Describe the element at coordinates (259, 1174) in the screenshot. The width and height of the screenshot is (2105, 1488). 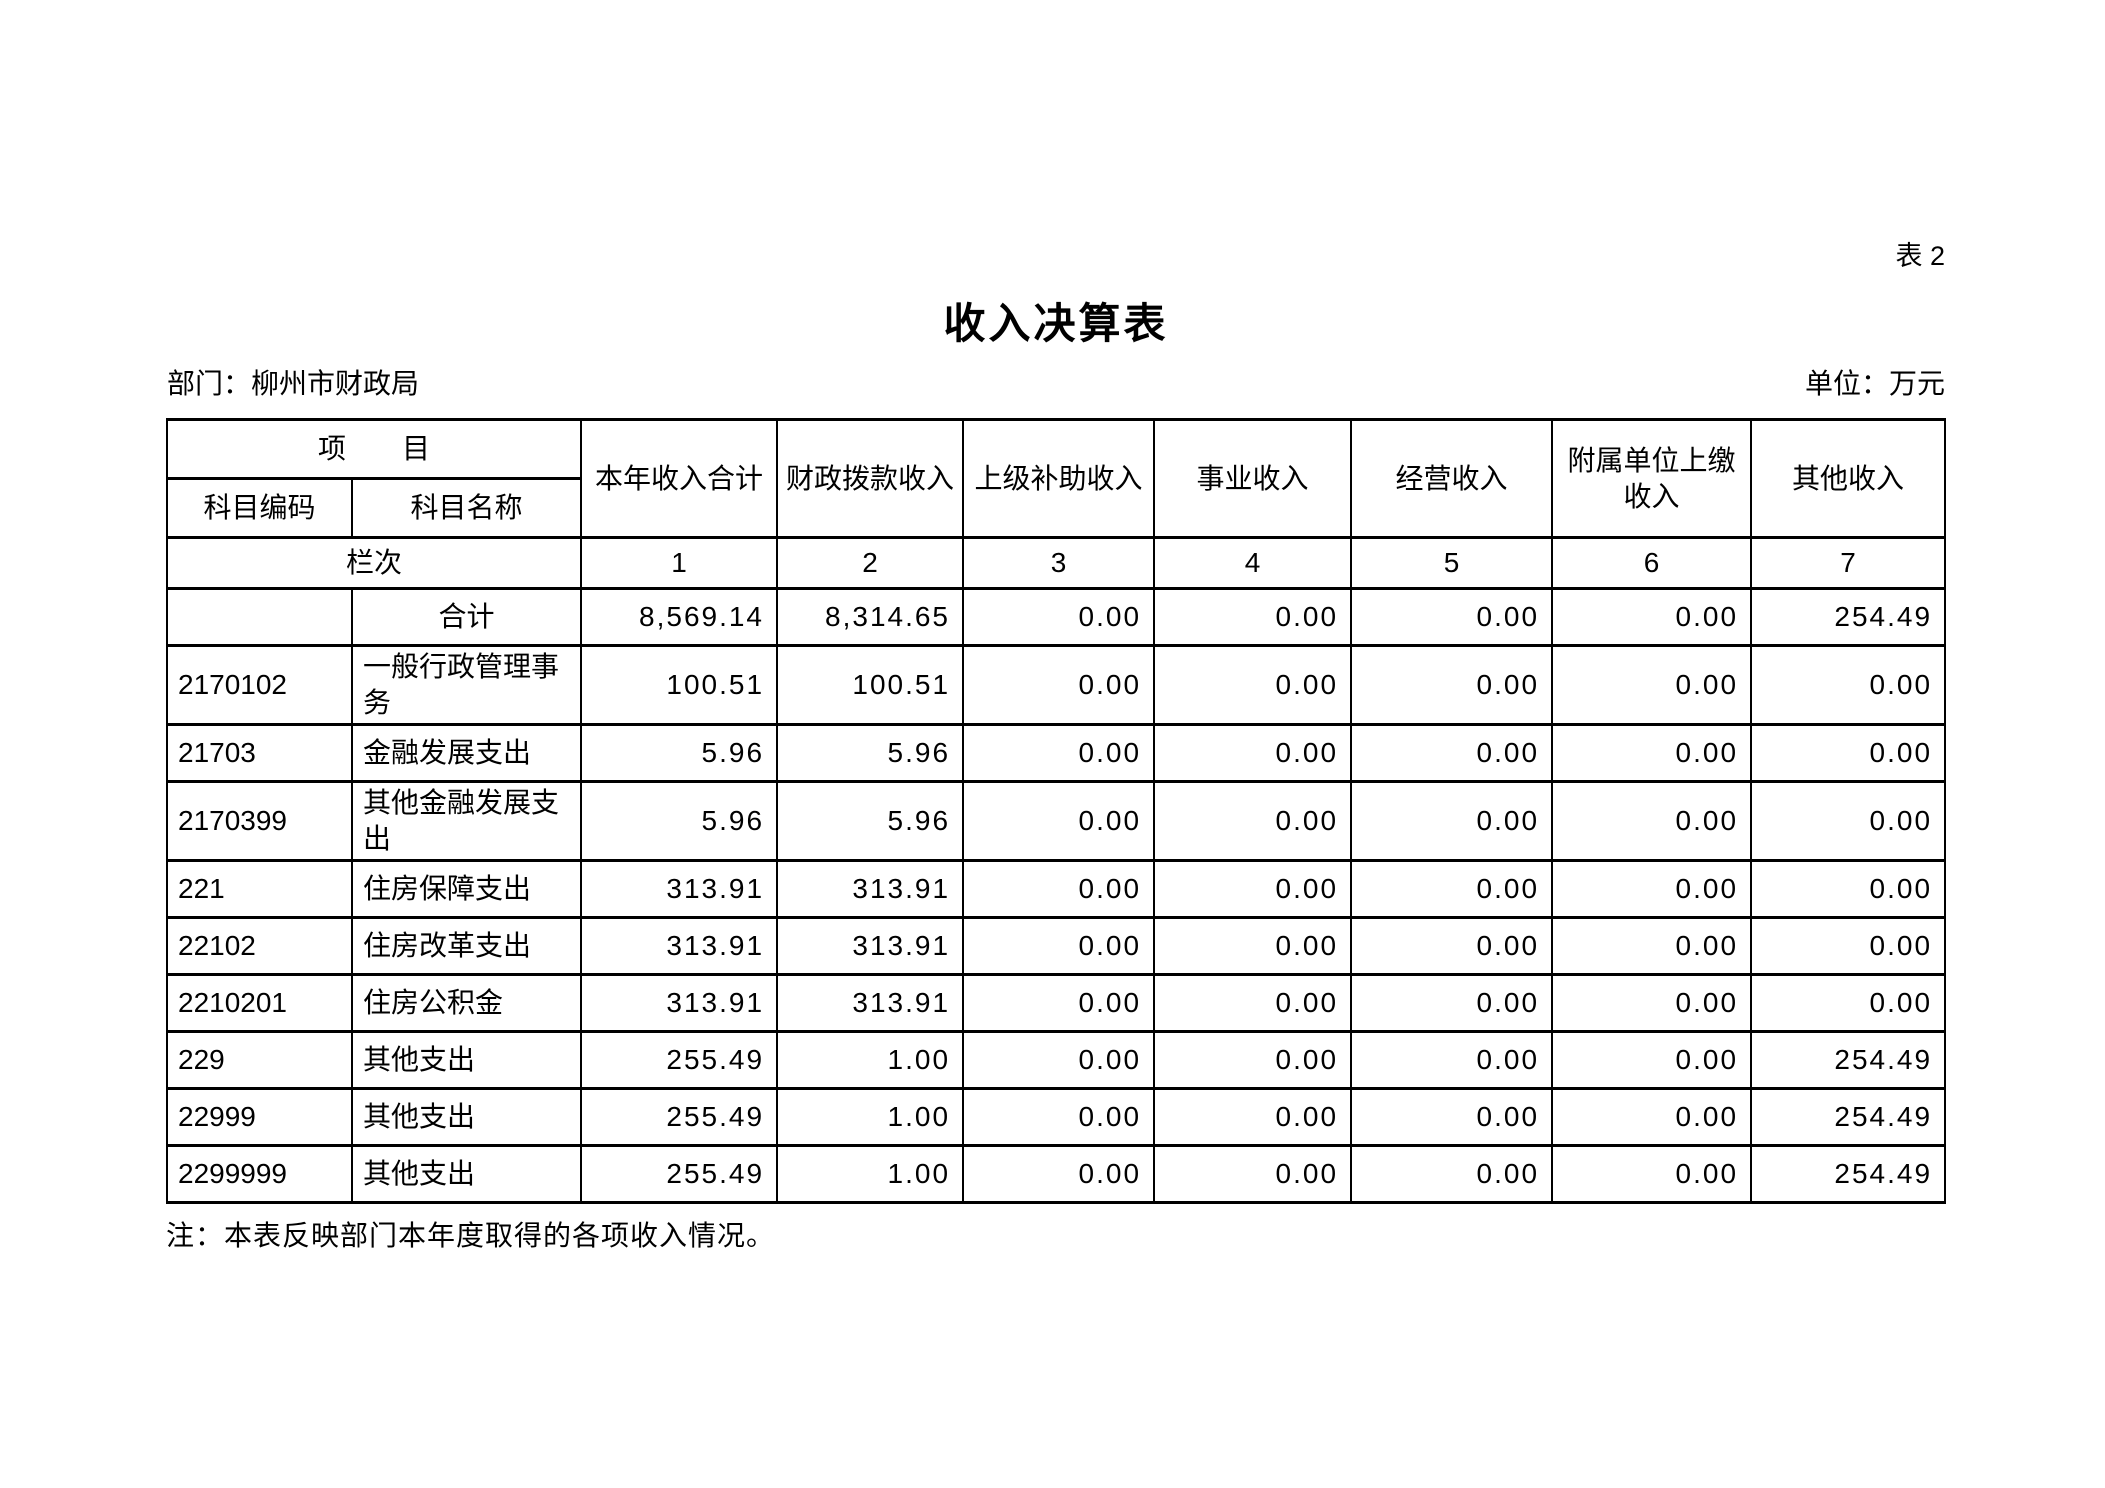
I see `subject-code-cell: 2299999` at that location.